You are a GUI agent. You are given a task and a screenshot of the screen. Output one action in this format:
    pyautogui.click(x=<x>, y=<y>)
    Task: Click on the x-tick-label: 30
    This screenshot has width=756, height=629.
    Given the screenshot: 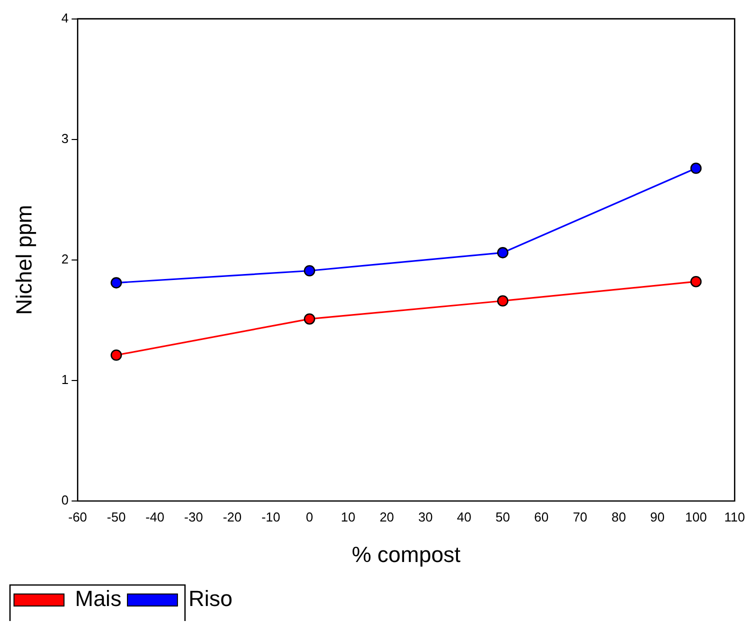 What is the action you would take?
    pyautogui.click(x=425, y=516)
    